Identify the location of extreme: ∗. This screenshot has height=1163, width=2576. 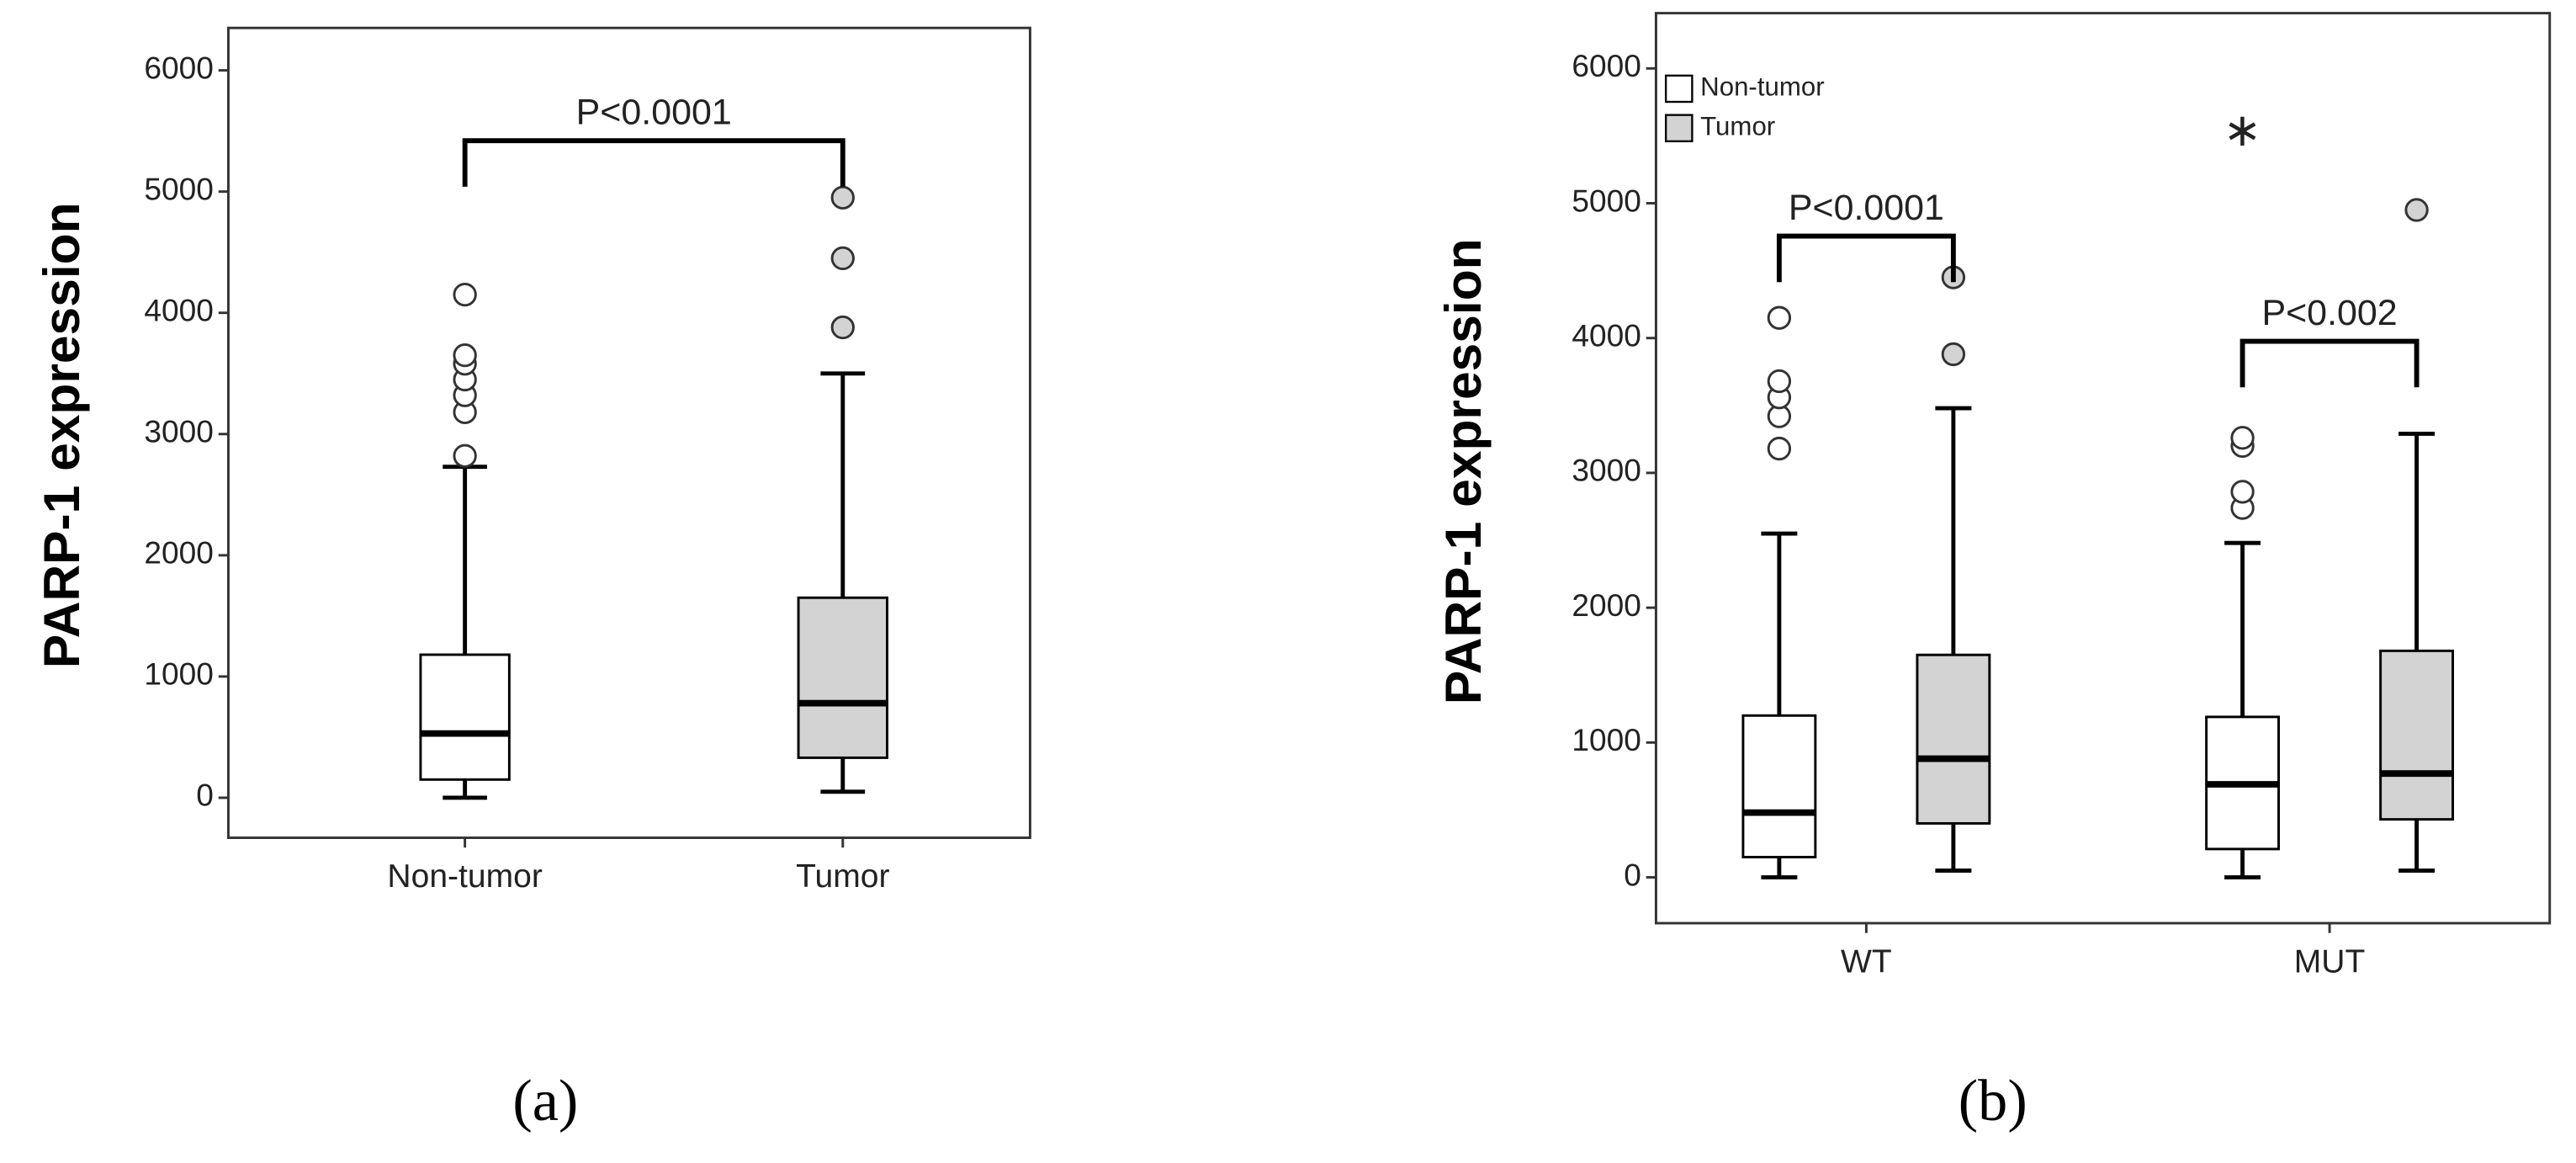
(2243, 130).